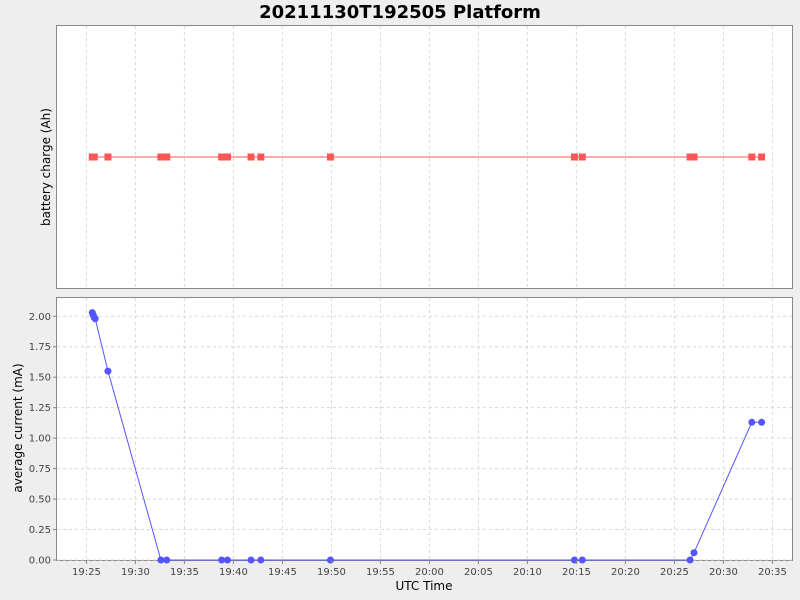 This screenshot has height=600, width=800. Describe the element at coordinates (18, 427) in the screenshot. I see `y-axis-label-average-current: average current (mA)` at that location.